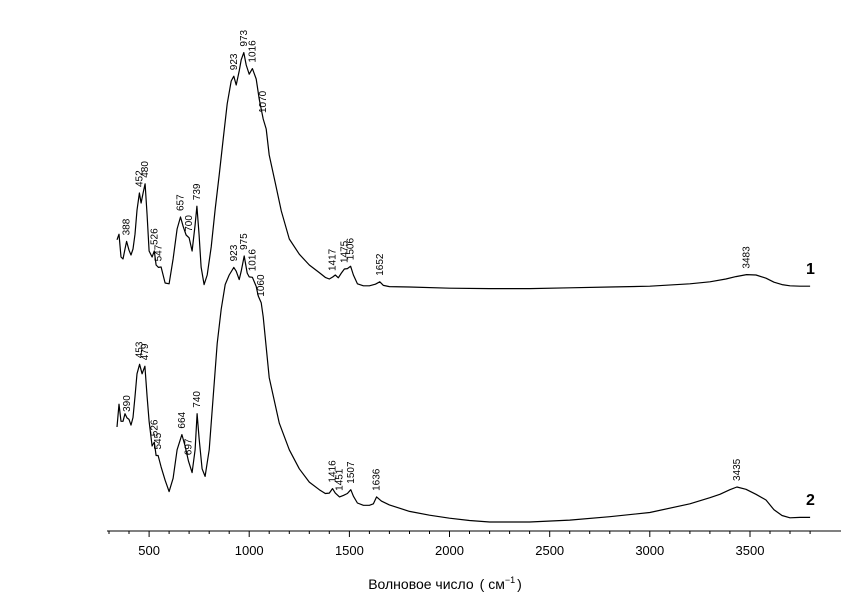 The height and width of the screenshot is (603, 841). What do you see at coordinates (810, 385) in the screenshot?
I see `series-label-layer: 12` at bounding box center [810, 385].